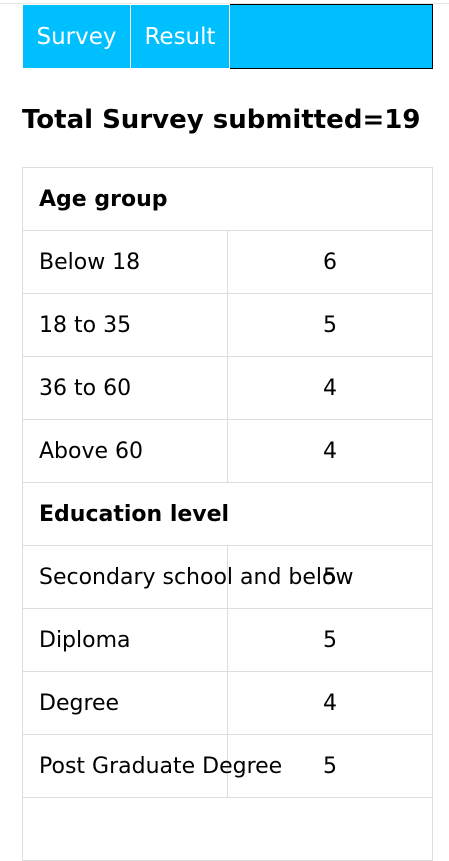 The height and width of the screenshot is (861, 449). What do you see at coordinates (76, 36) in the screenshot?
I see `nav-tab-survey: Survey` at bounding box center [76, 36].